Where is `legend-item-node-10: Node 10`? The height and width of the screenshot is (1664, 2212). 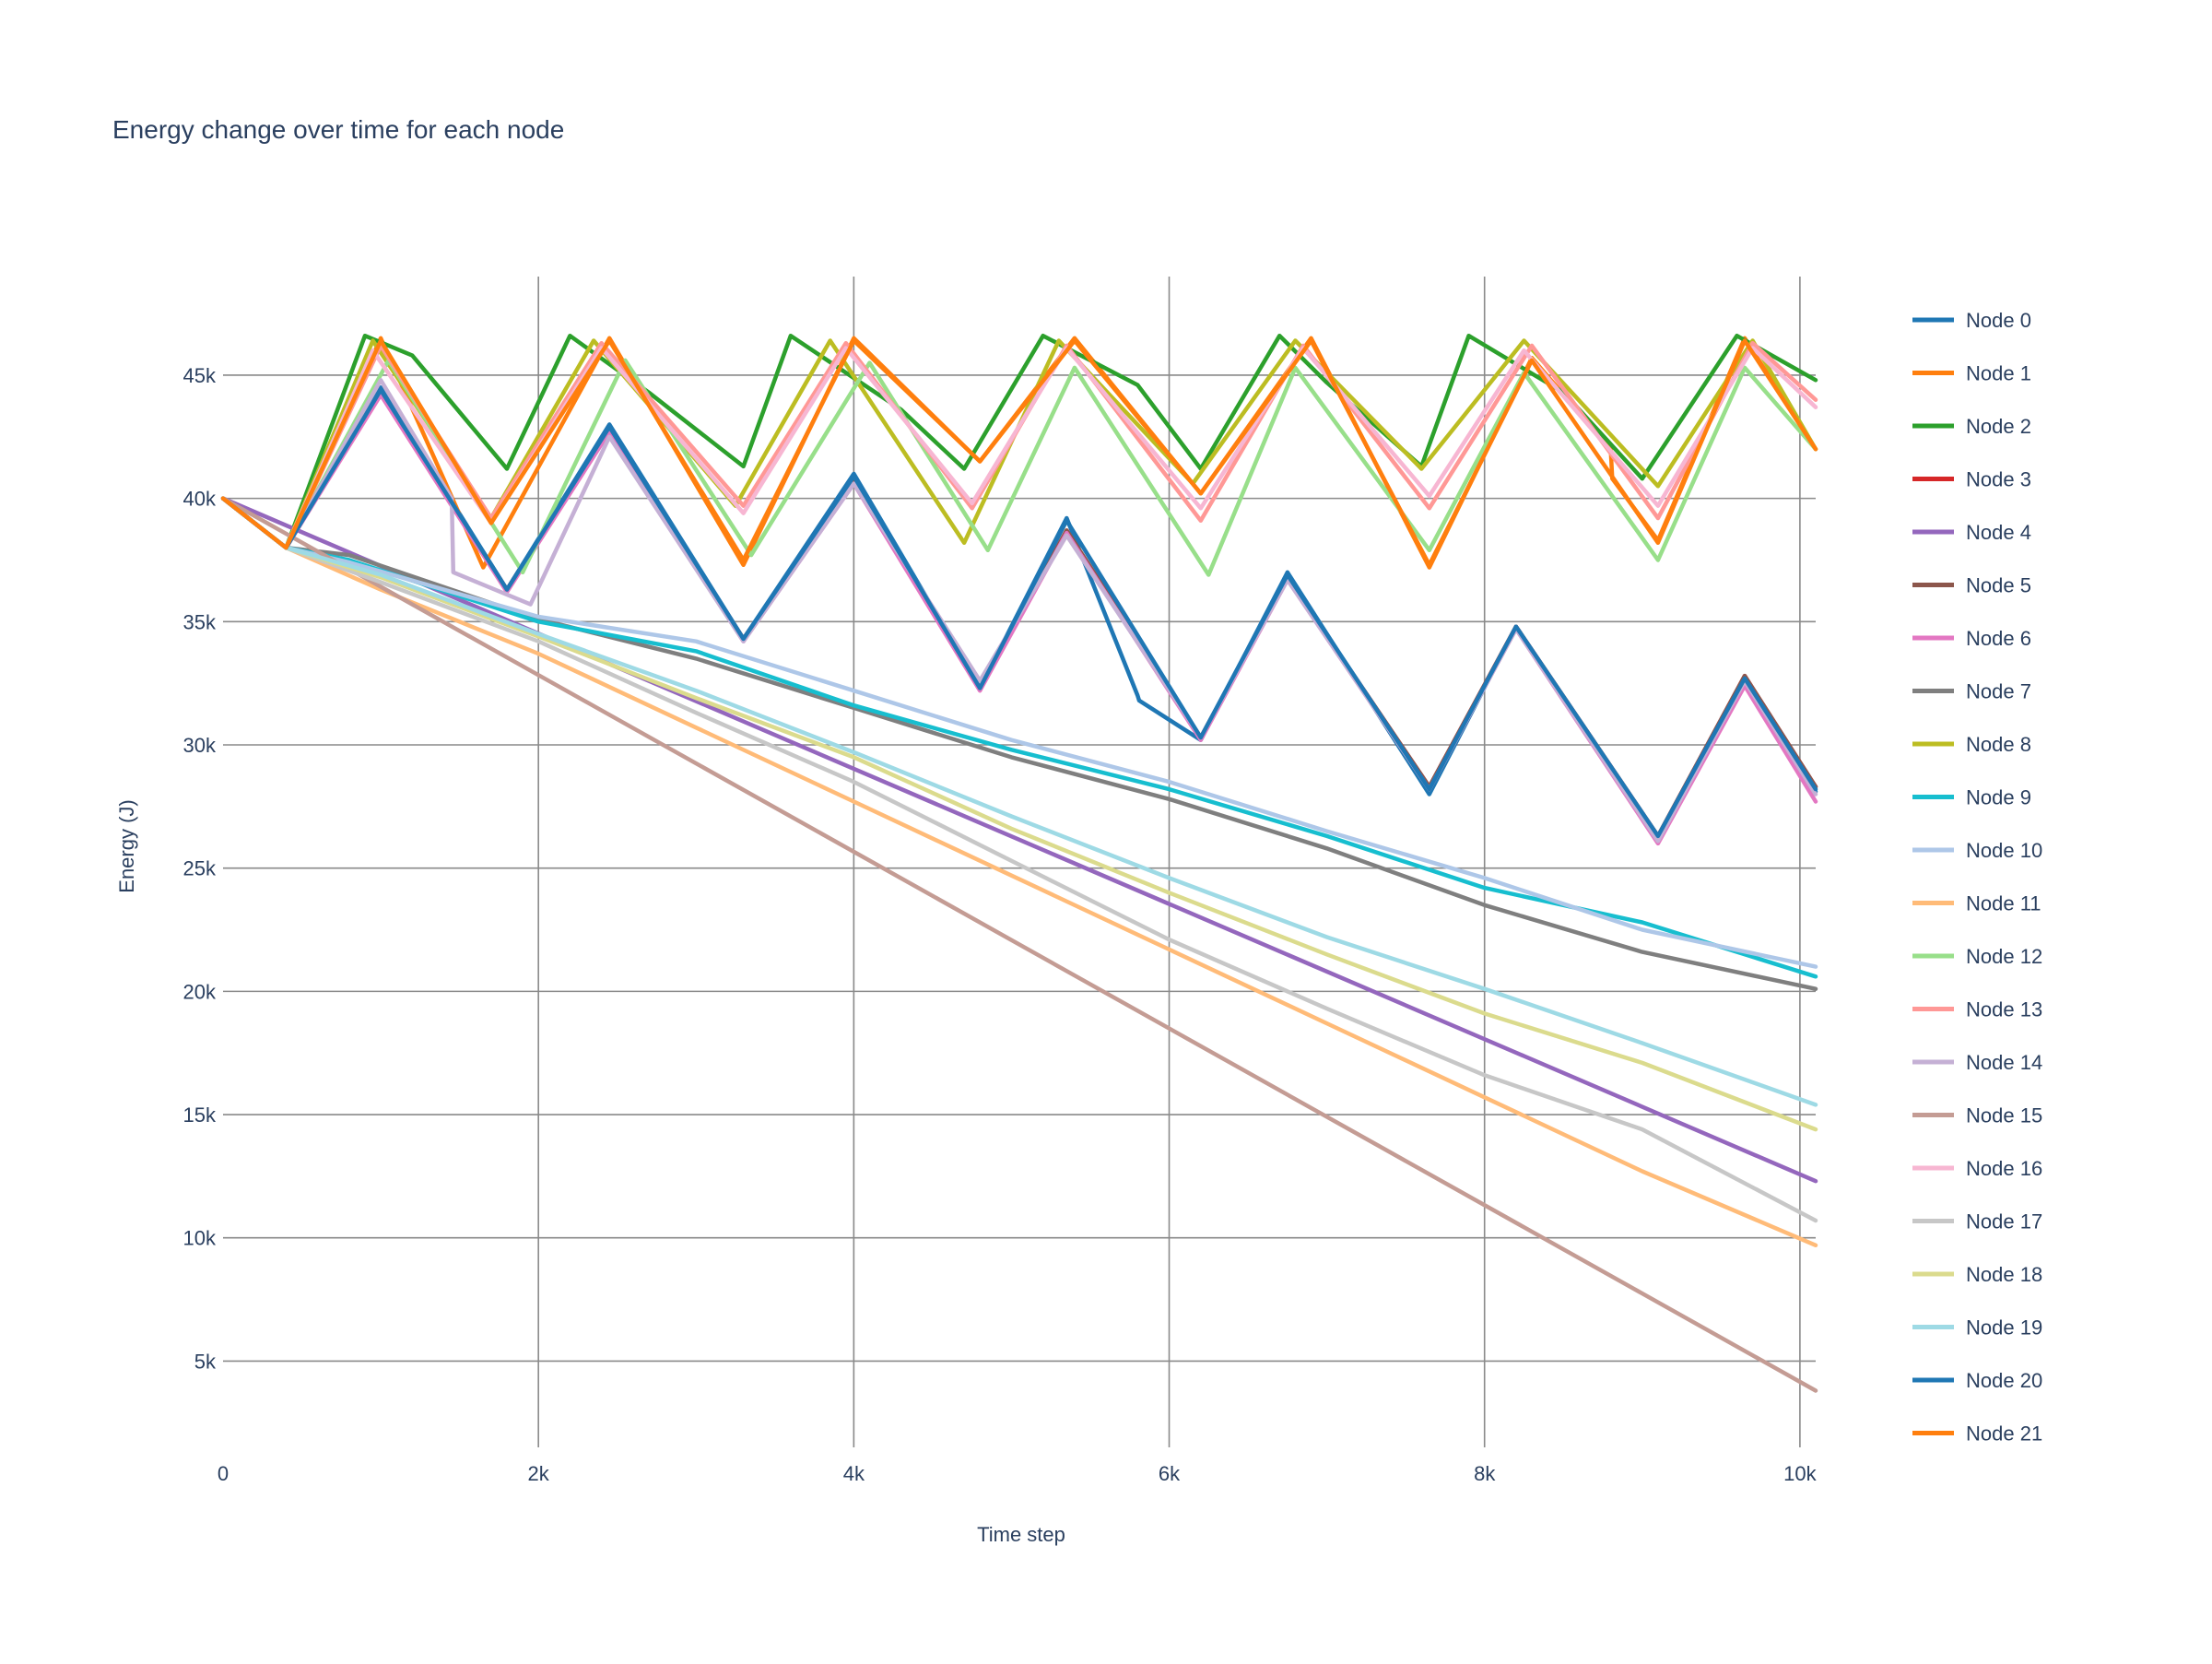
legend-item-node-10: Node 10 is located at coordinates (1977, 850).